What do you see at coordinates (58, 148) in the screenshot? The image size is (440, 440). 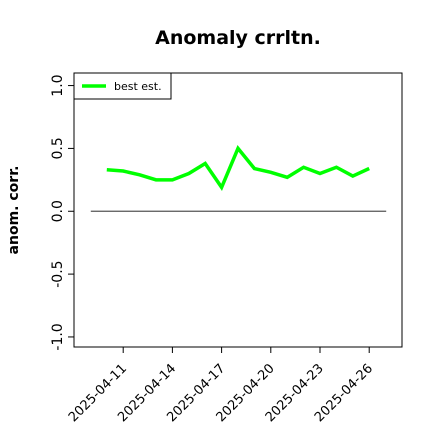 I see `y-tick-label: 0.5` at bounding box center [58, 148].